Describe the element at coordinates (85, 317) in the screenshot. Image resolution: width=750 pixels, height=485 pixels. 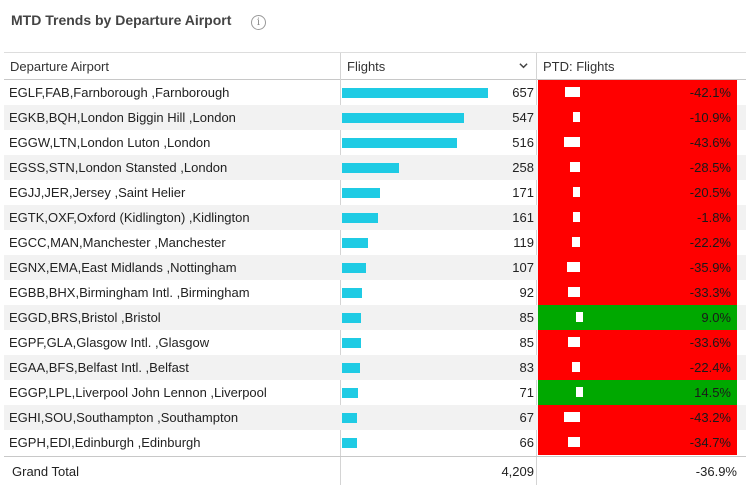
I see `airport-name: EGGD,BRS,Bristol ,Bristol` at that location.